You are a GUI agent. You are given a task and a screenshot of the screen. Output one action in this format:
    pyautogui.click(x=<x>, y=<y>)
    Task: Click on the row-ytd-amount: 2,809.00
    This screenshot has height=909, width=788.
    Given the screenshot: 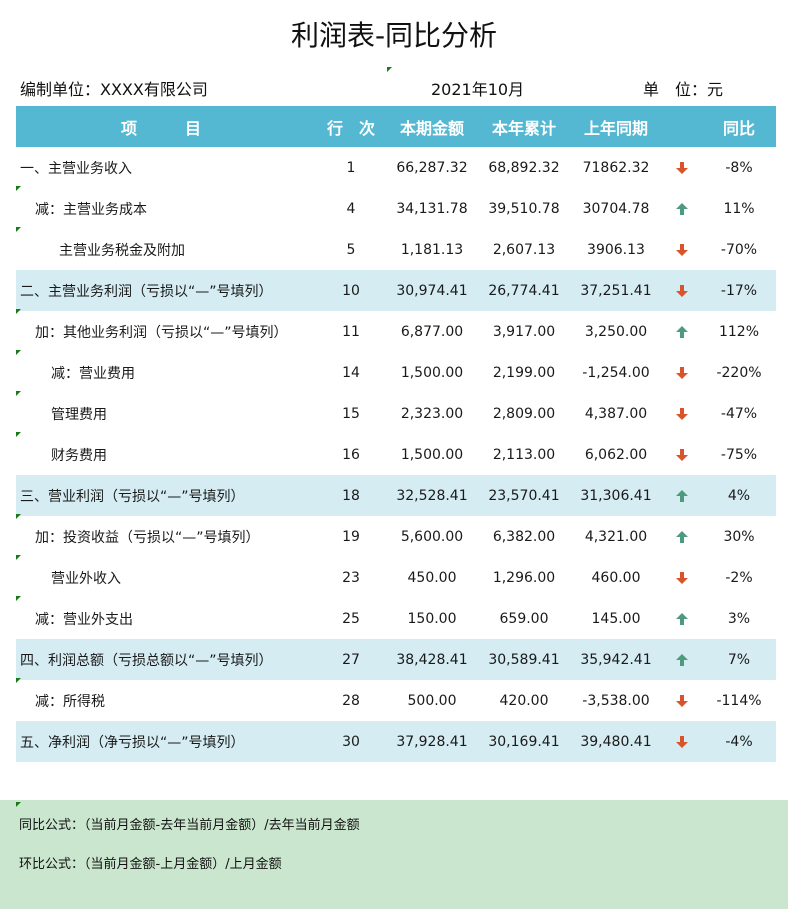 What is the action you would take?
    pyautogui.click(x=524, y=413)
    